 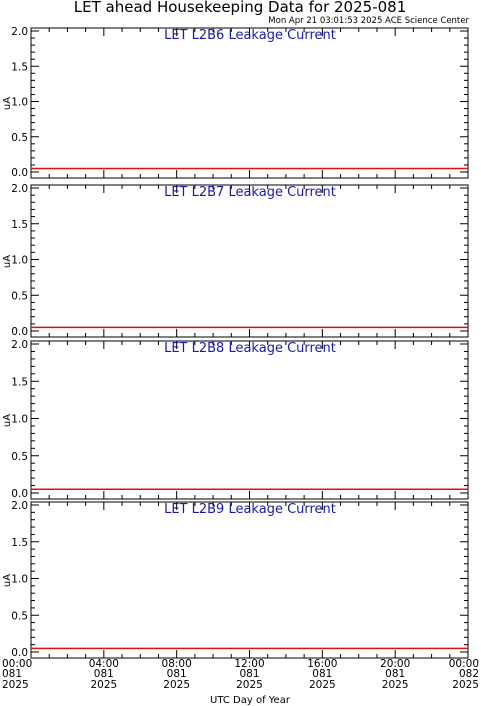 What do you see at coordinates (322, 664) in the screenshot?
I see `x-tick-label-time: 16:00` at bounding box center [322, 664].